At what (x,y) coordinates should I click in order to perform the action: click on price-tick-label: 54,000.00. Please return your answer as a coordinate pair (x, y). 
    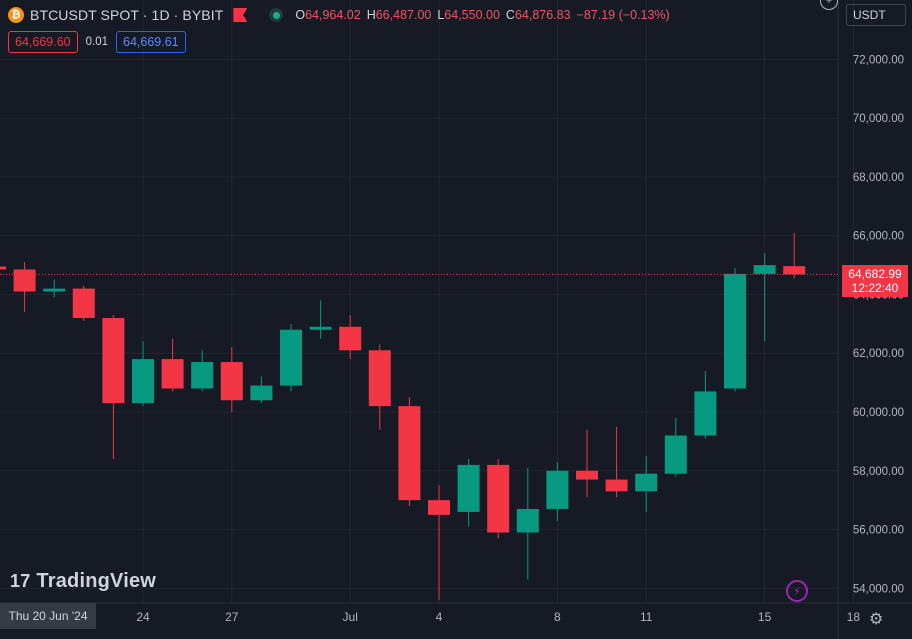
    Looking at the image, I should click on (878, 589).